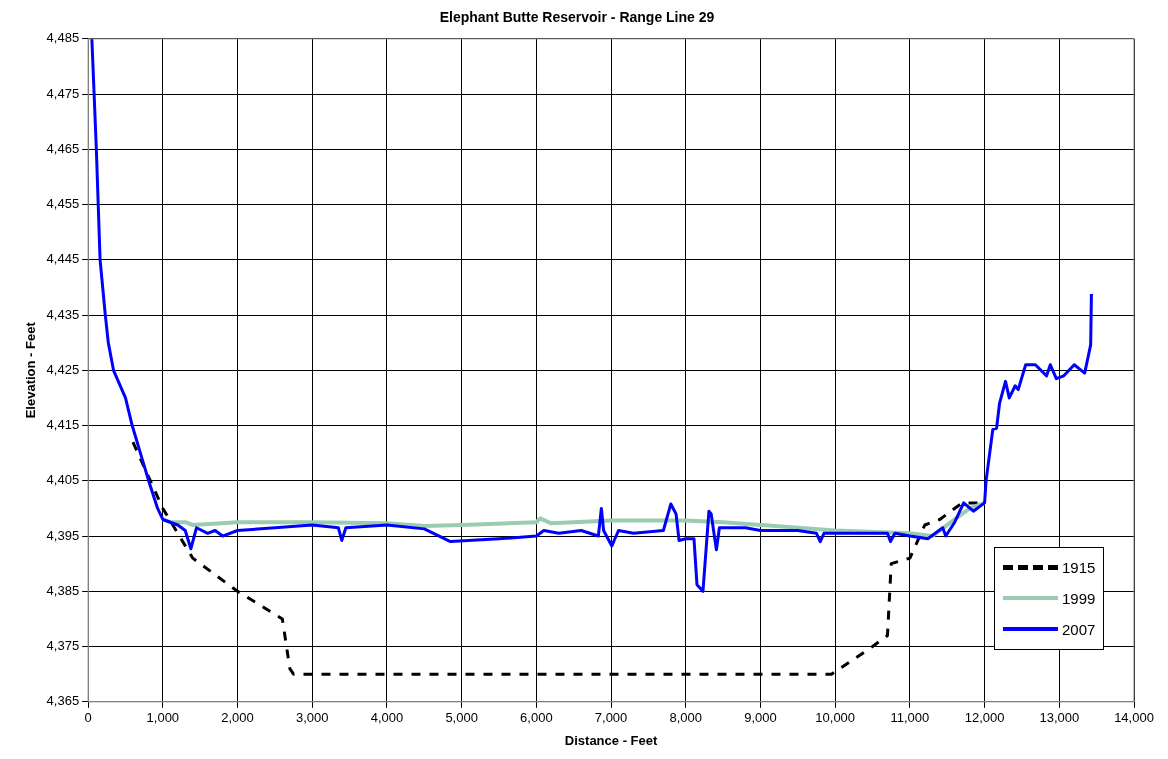 This screenshot has width=1168, height=759. What do you see at coordinates (1079, 567) in the screenshot?
I see `legend-label: 1915` at bounding box center [1079, 567].